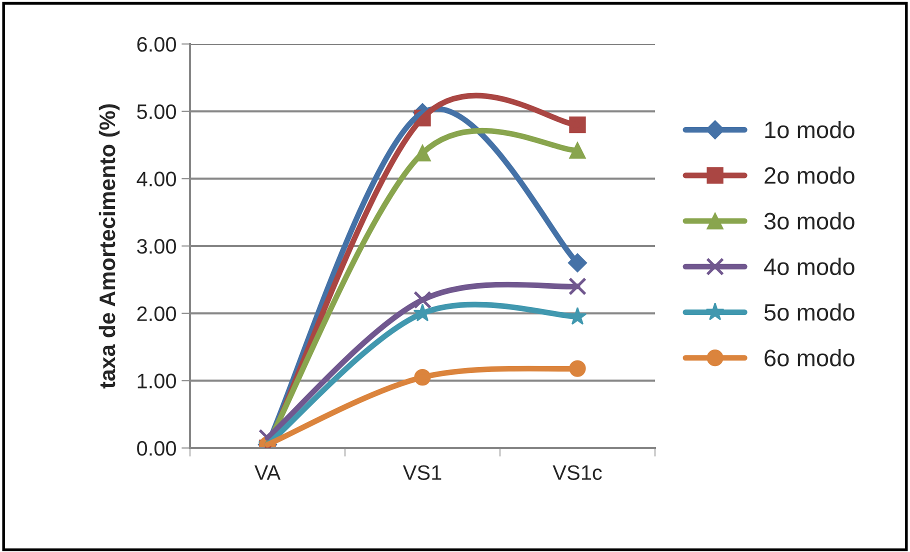 This screenshot has height=552, width=910. What do you see at coordinates (809, 175) in the screenshot?
I see `legend-label: 2o modo` at bounding box center [809, 175].